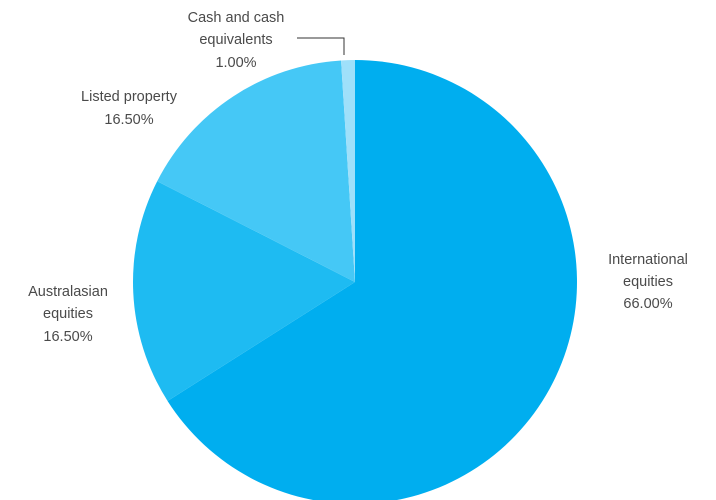 This screenshot has width=716, height=500. What do you see at coordinates (235, 40) in the screenshot?
I see `label-cash-line2: equivalents` at bounding box center [235, 40].